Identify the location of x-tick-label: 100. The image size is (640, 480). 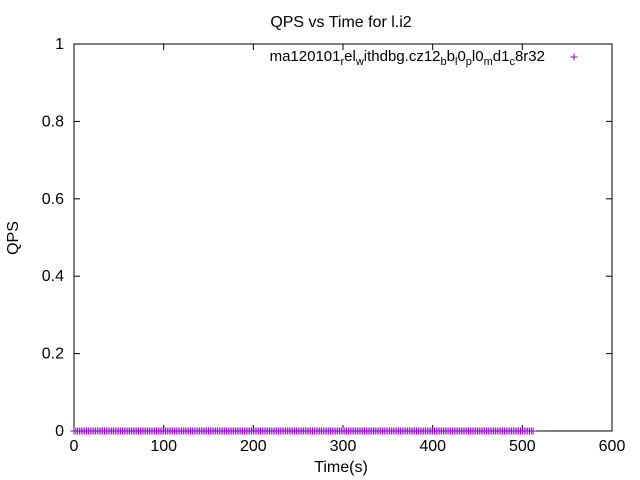
(163, 446).